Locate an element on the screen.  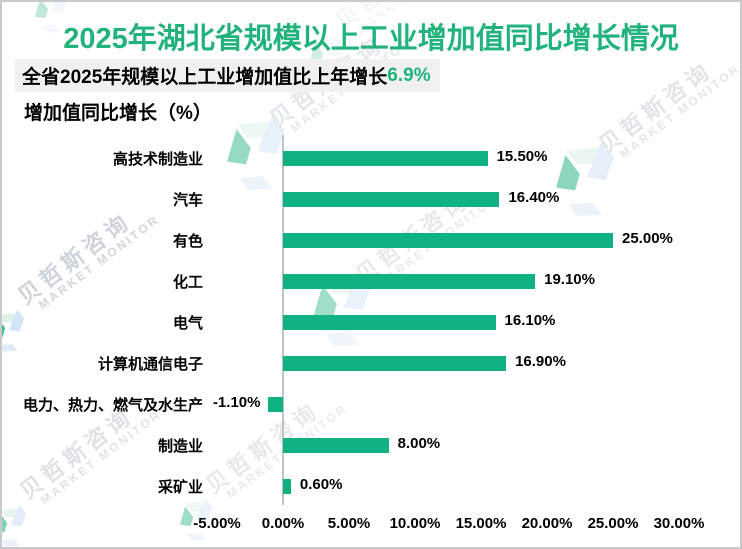
value-label: -1.10% is located at coordinates (236, 402).